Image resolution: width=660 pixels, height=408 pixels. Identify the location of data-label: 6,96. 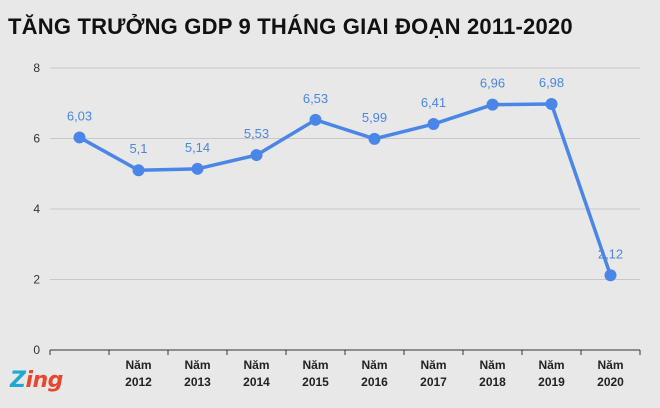
(492, 83).